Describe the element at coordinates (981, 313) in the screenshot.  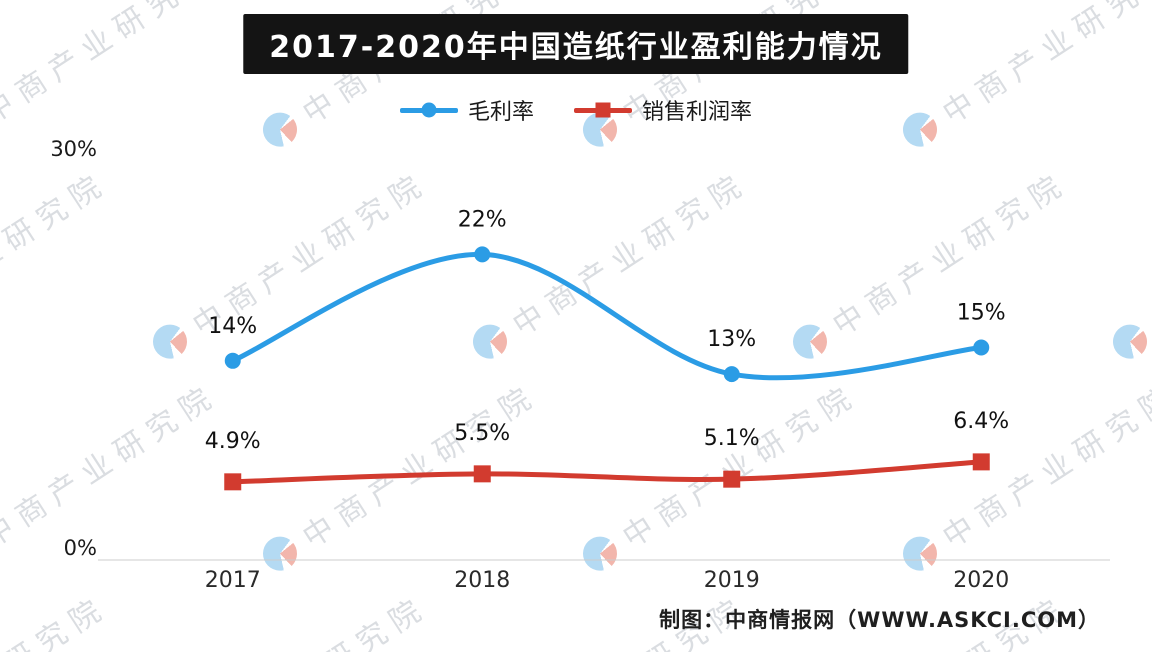
I see `data-point-label: 15%` at that location.